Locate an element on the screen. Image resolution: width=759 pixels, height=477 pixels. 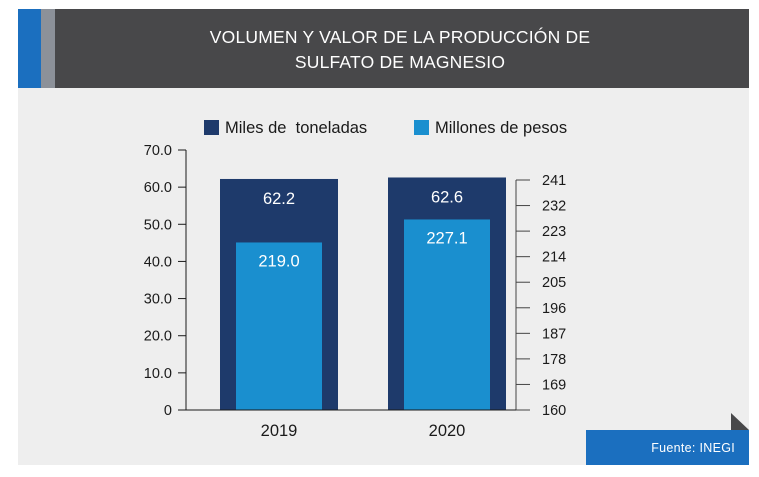
legend-label-miles-toneladas: Miles de toneladas is located at coordinates (296, 128).